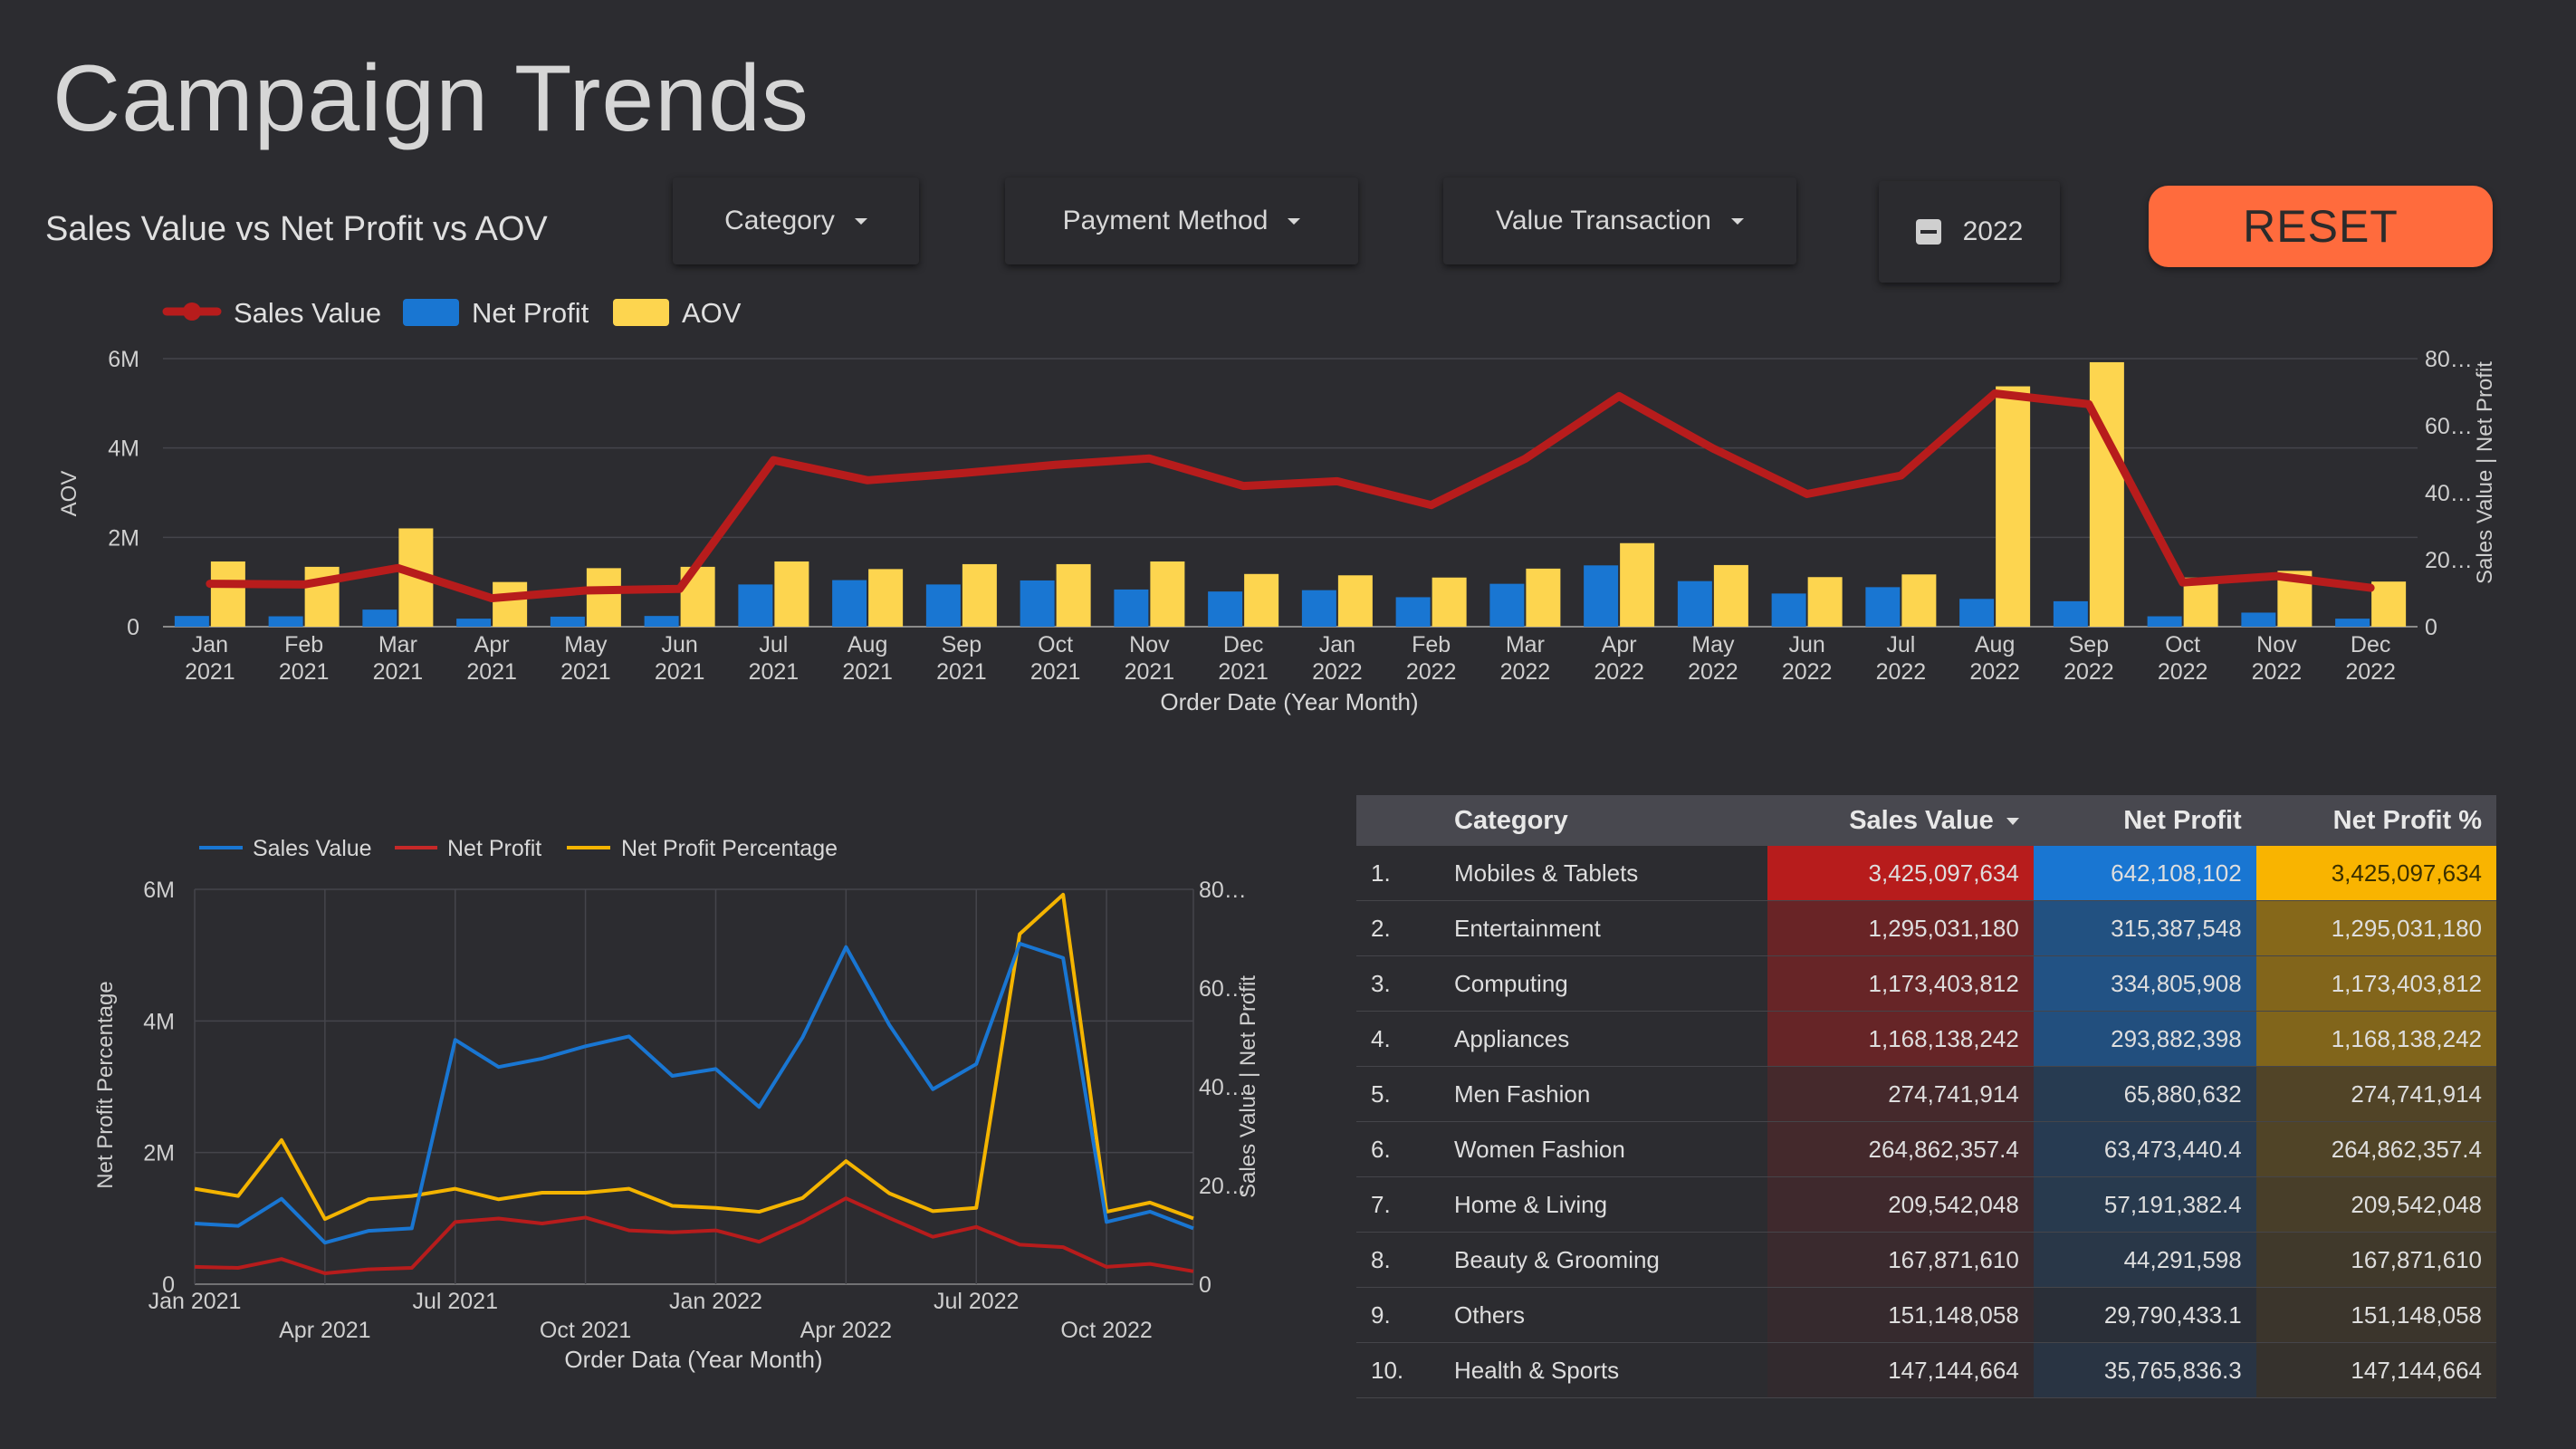 This screenshot has width=2576, height=1449. I want to click on table-header-category: Category, so click(1603, 820).